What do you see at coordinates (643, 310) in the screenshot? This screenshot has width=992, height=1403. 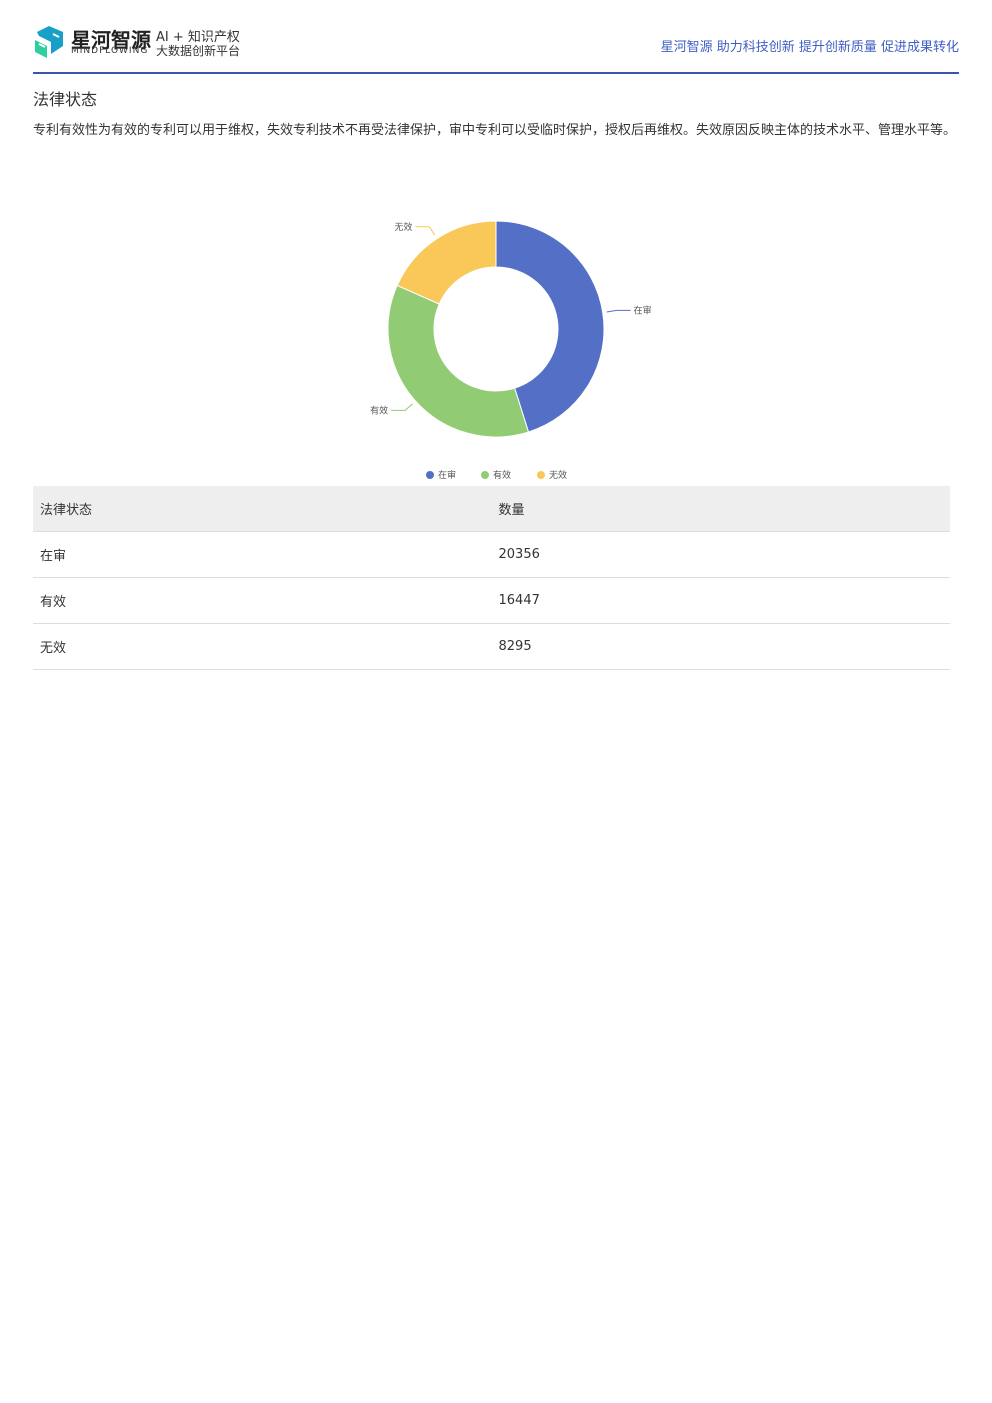 I see `slice-label: 在审` at bounding box center [643, 310].